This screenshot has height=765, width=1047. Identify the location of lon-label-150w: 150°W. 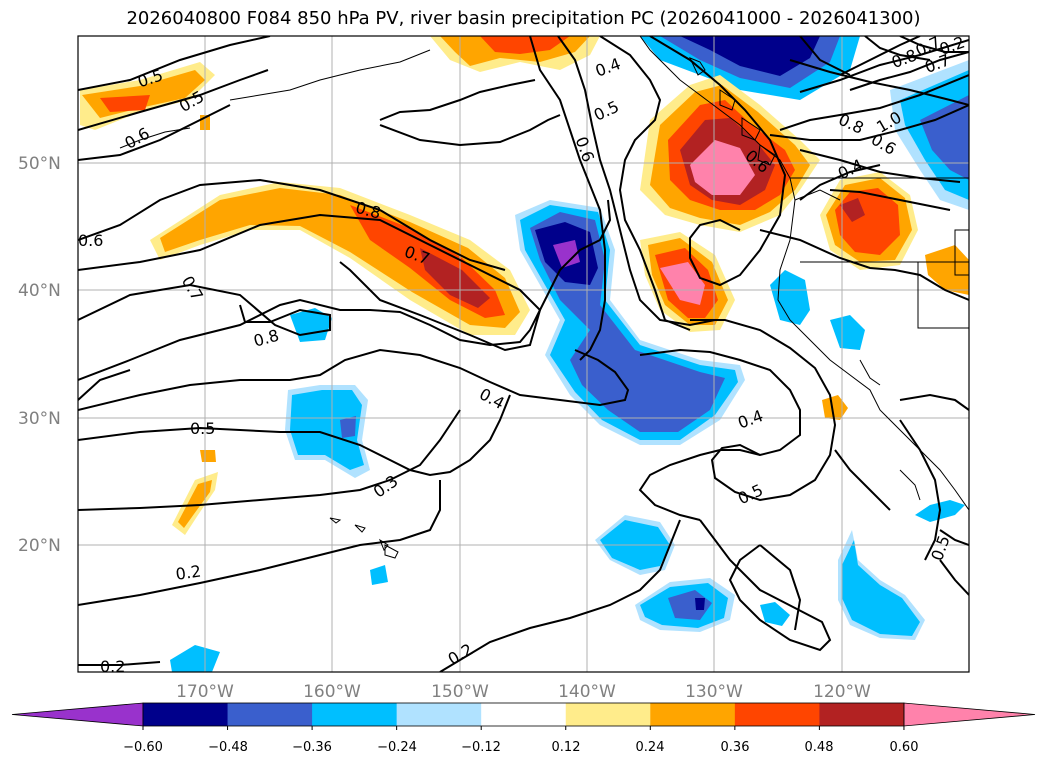
(460, 692).